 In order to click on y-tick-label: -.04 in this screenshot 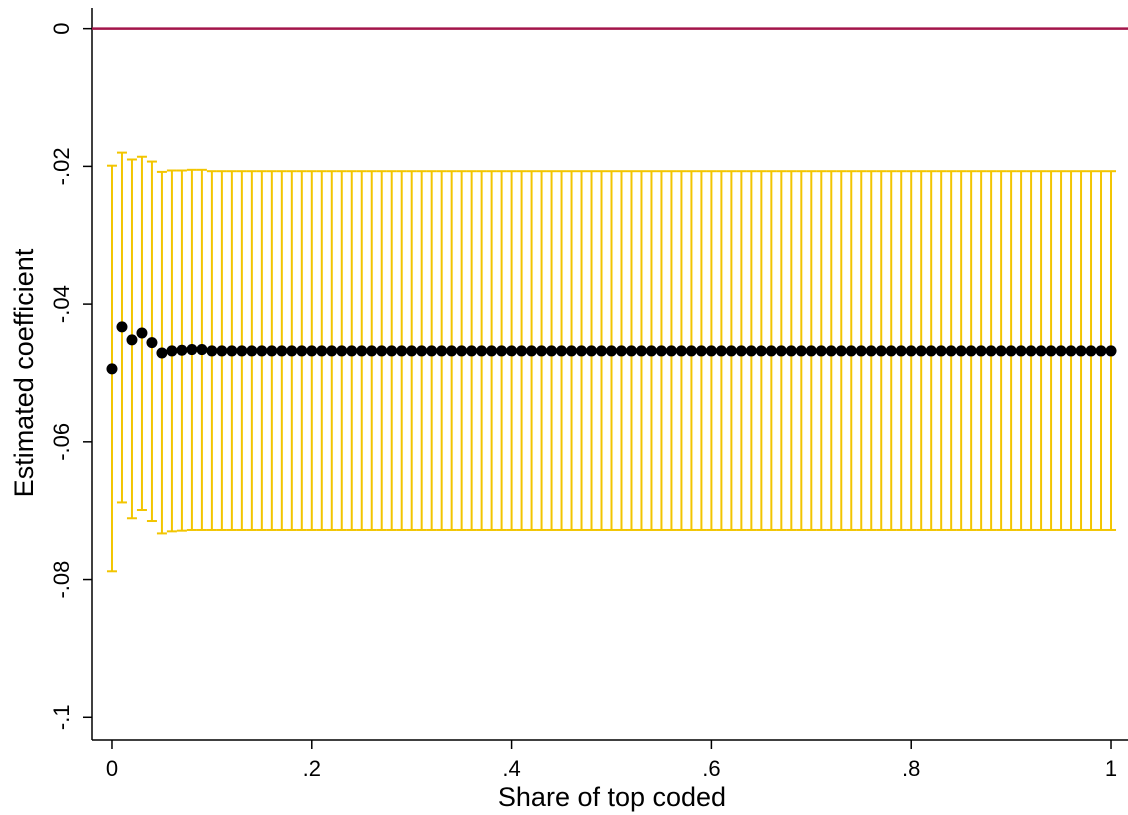, I will do `click(61, 304)`.